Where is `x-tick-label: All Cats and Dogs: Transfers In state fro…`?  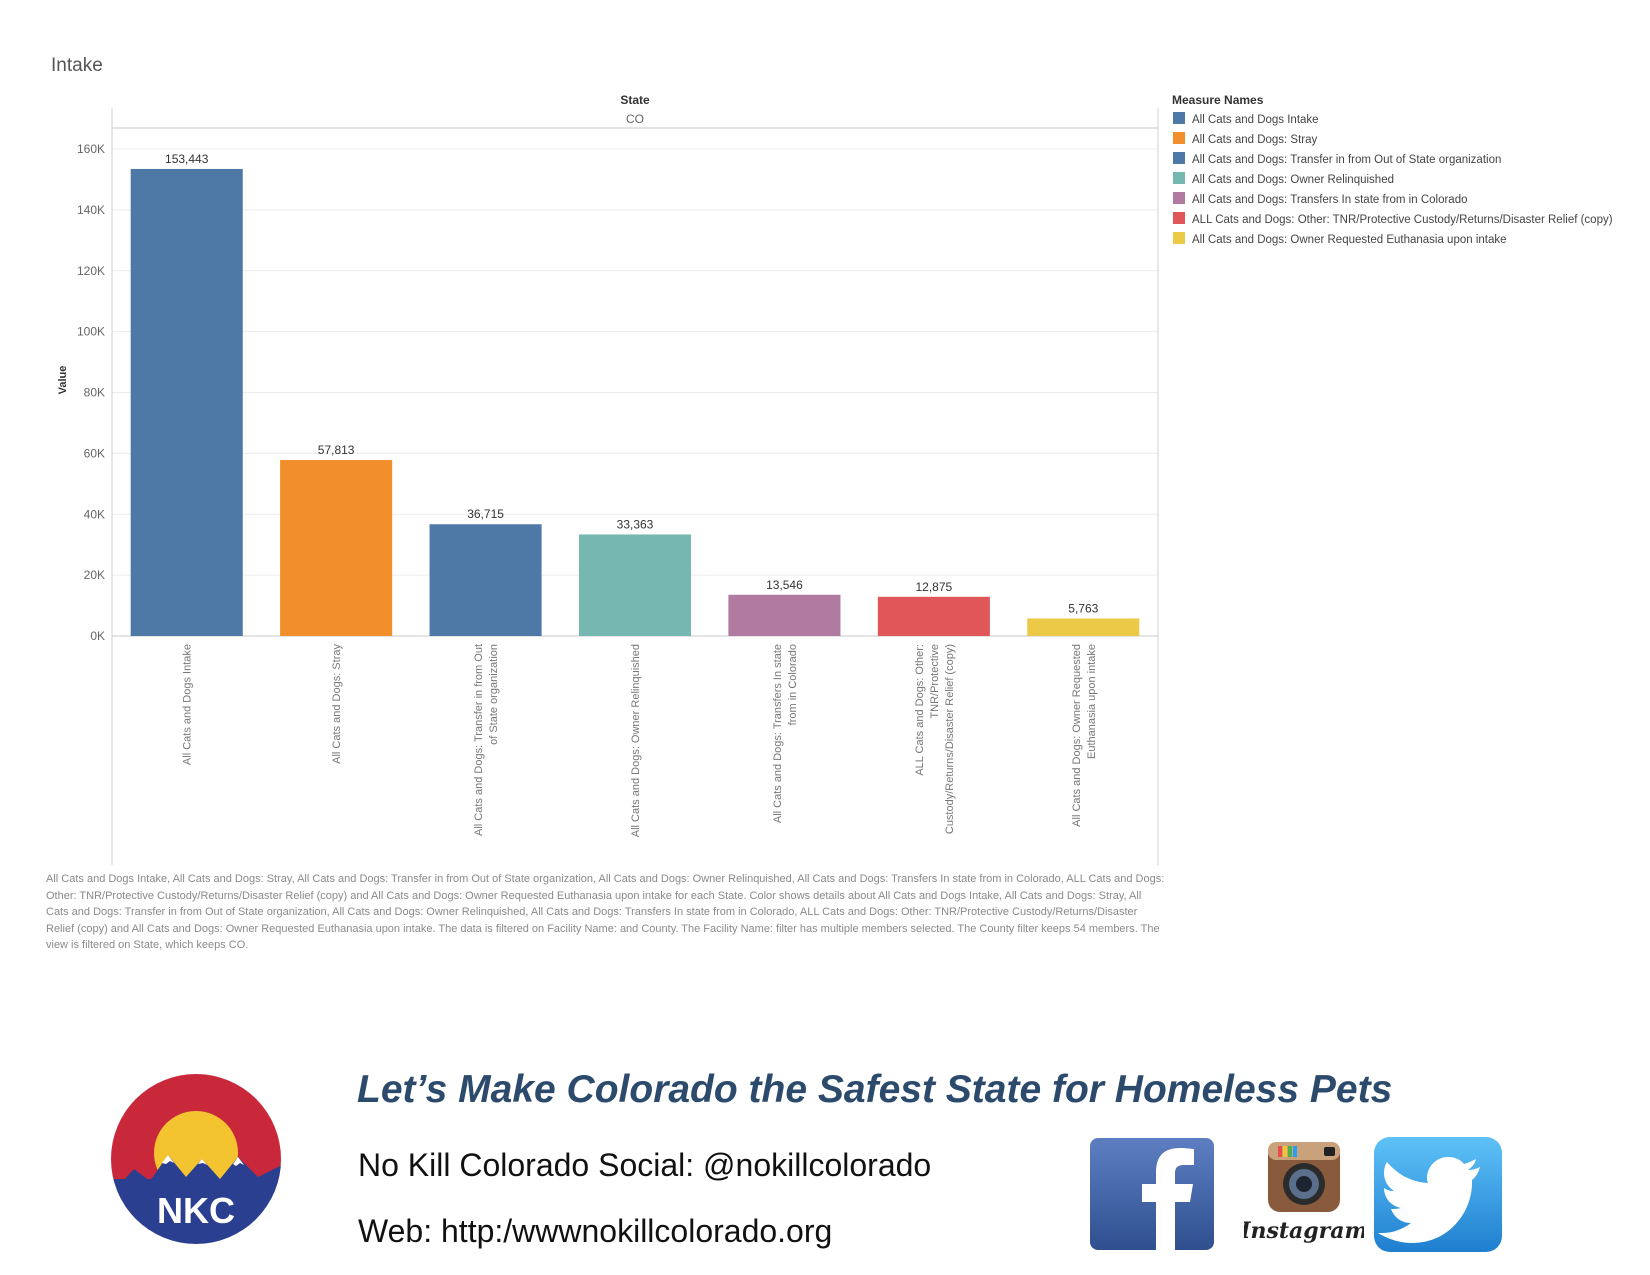
x-tick-label: All Cats and Dogs: Transfers In state fro… is located at coordinates (785, 733).